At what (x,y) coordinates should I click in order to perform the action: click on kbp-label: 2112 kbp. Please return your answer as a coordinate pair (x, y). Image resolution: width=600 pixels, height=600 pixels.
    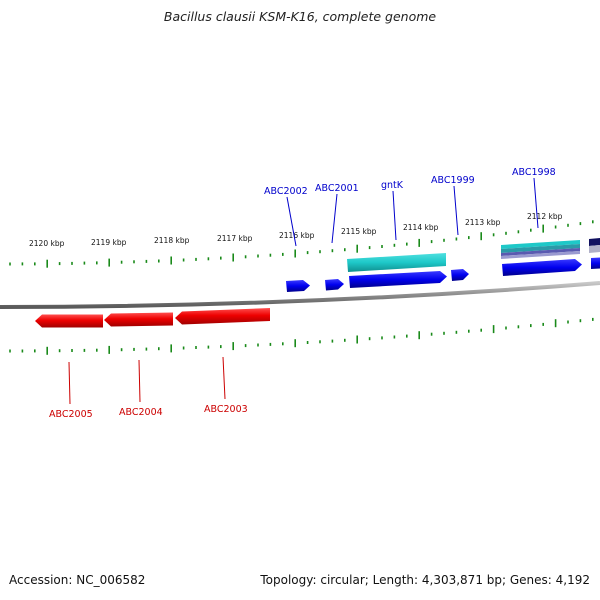
    Looking at the image, I should click on (545, 216).